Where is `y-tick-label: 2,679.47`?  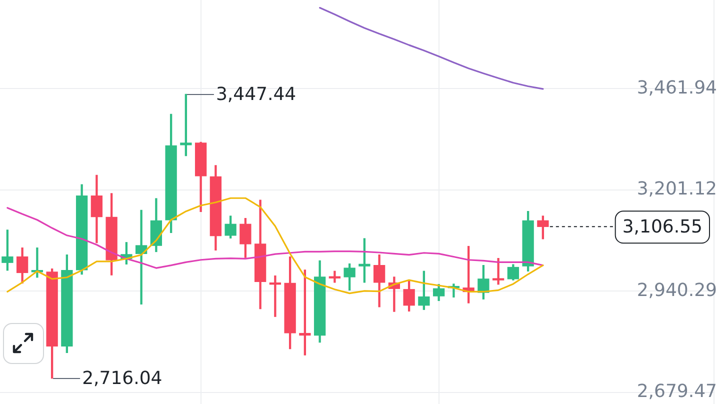 y-tick-label: 2,679.47 is located at coordinates (676, 391).